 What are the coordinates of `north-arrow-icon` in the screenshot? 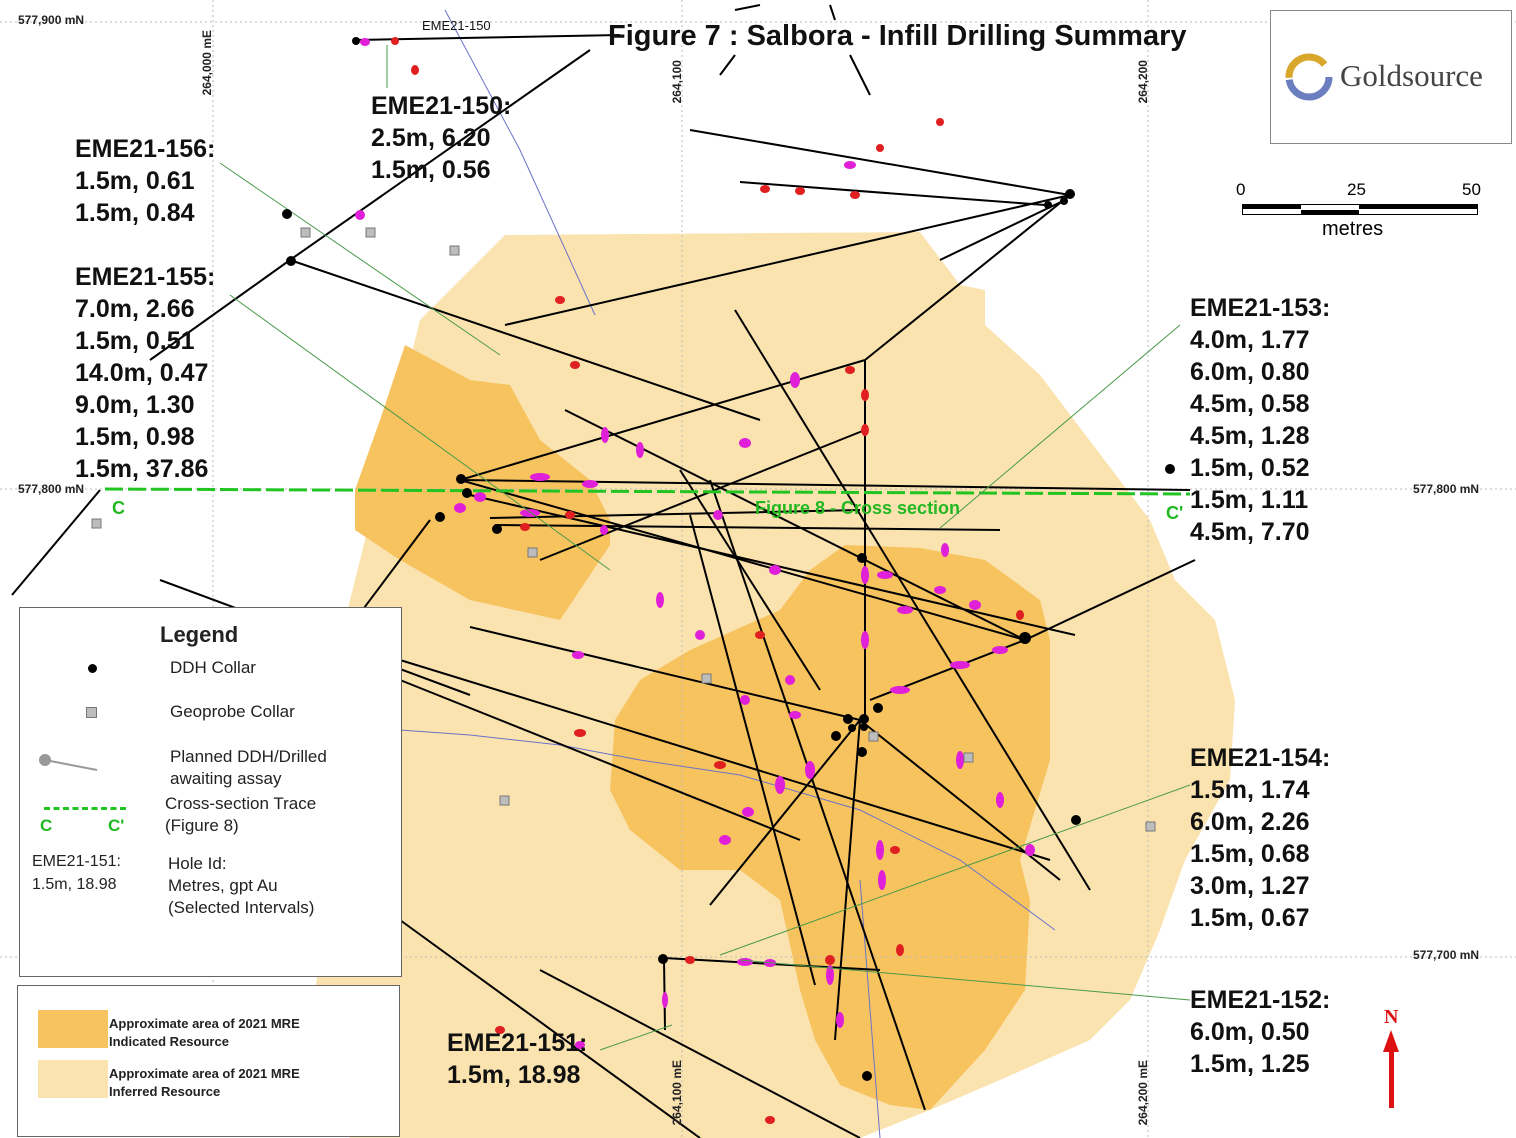 It's located at (1391, 1069).